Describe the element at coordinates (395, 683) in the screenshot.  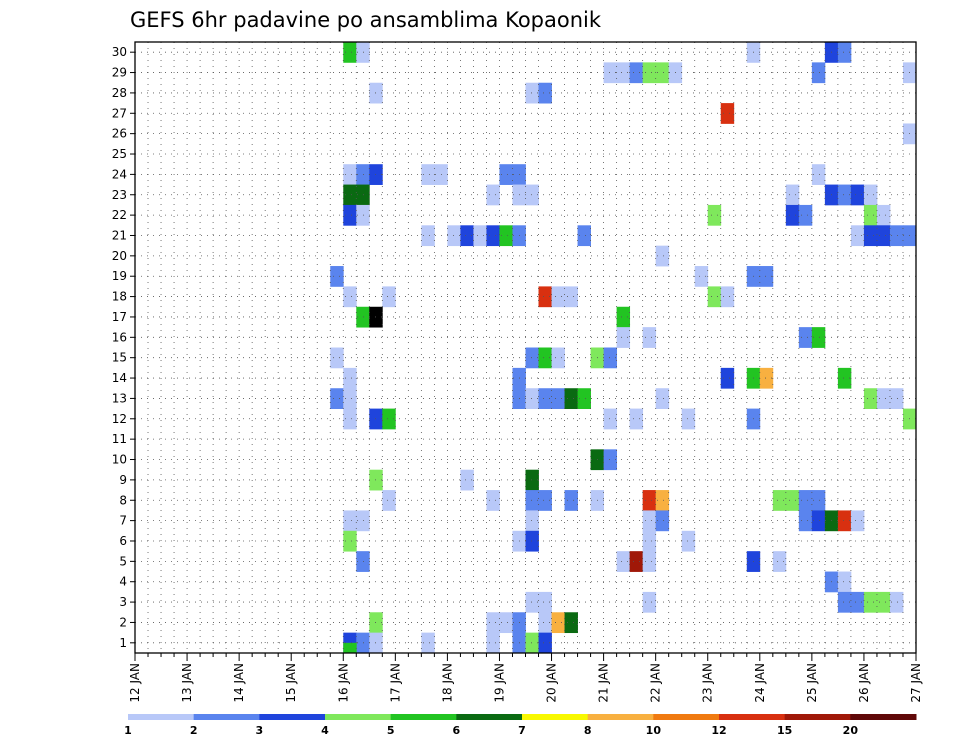
I see `x-tick-label: 17 JAN` at that location.